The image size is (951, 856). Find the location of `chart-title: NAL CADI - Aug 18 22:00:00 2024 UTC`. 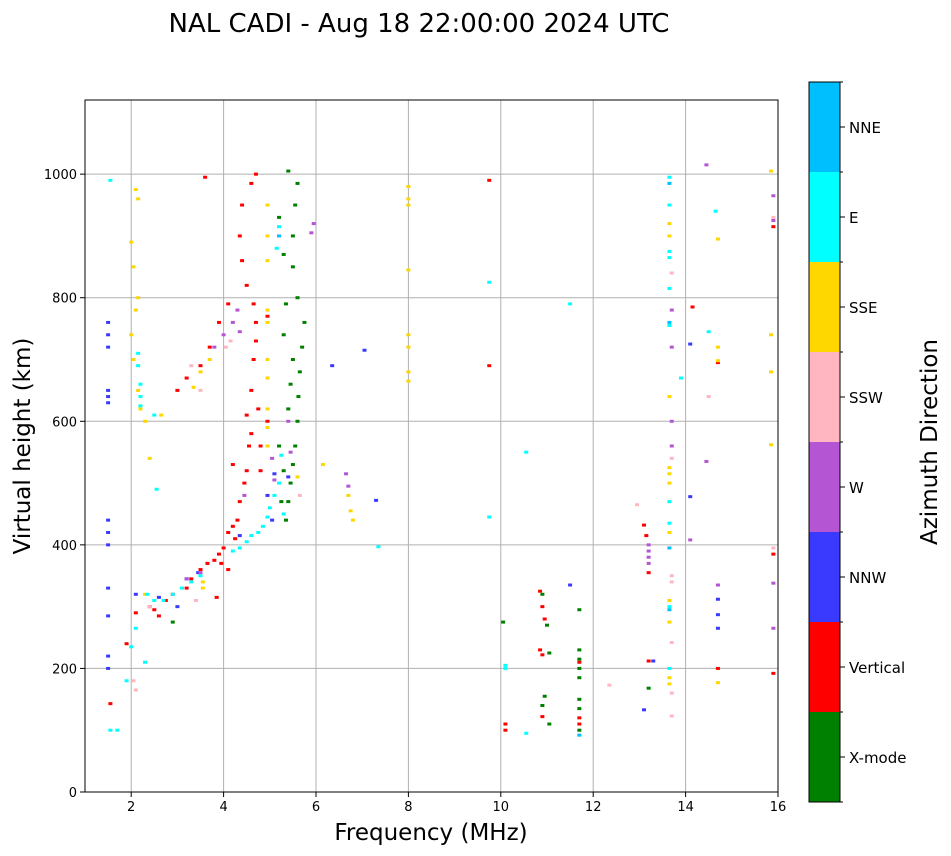

chart-title: NAL CADI - Aug 18 22:00:00 2024 UTC is located at coordinates (419, 24).